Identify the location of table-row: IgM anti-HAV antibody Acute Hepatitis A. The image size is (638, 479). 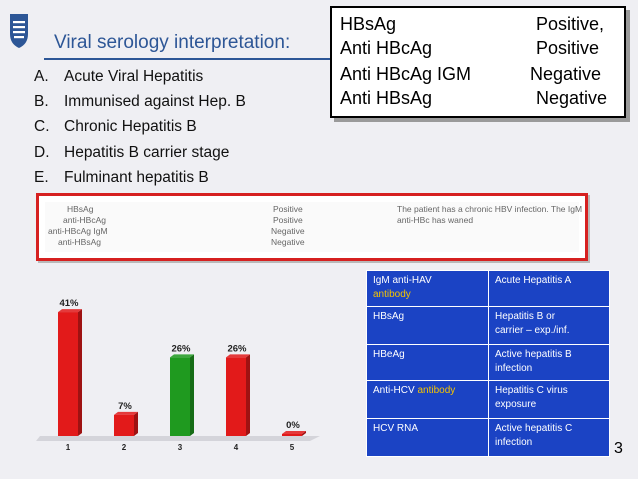
(488, 288).